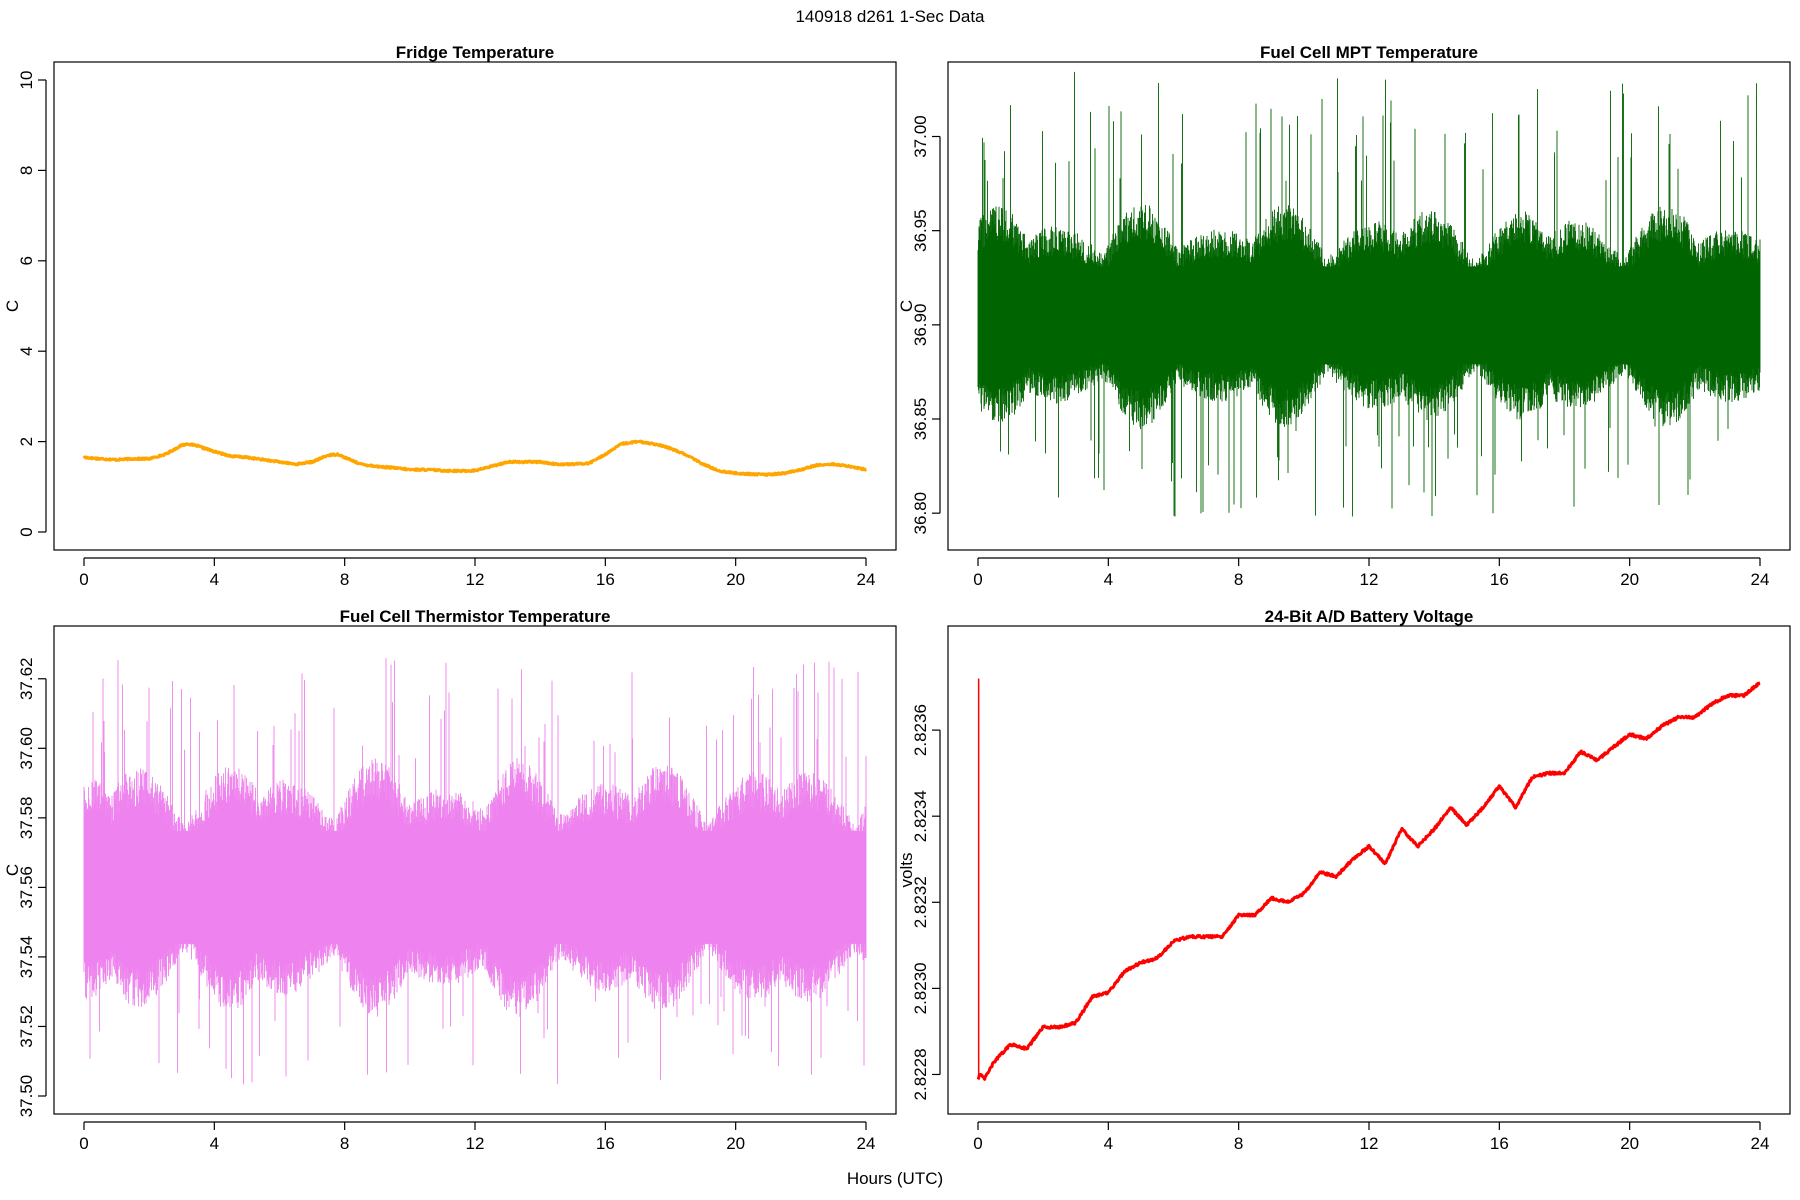  Describe the element at coordinates (920, 816) in the screenshot. I see `y-tick-label: 2.8234` at that location.